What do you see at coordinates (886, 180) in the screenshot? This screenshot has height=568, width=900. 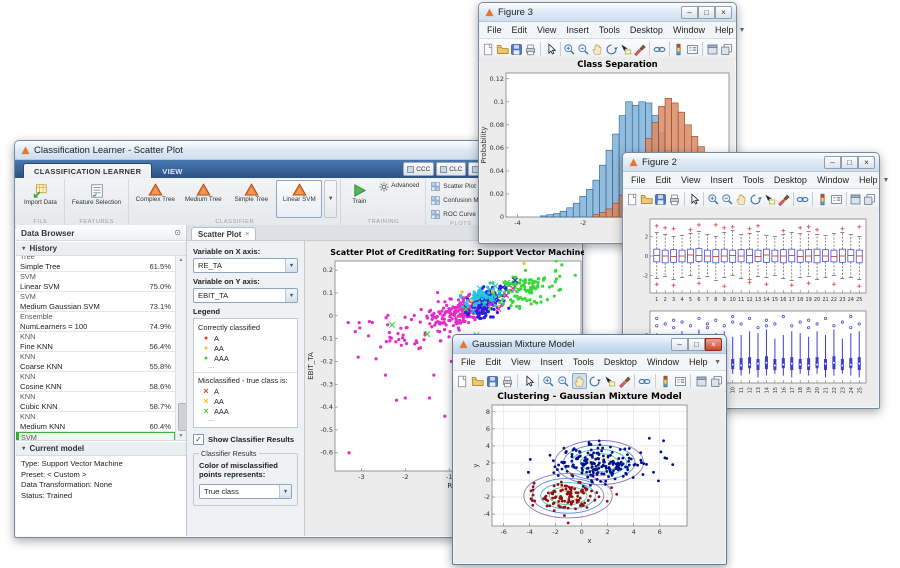 I see `menu-overflow-icon: ▼` at bounding box center [886, 180].